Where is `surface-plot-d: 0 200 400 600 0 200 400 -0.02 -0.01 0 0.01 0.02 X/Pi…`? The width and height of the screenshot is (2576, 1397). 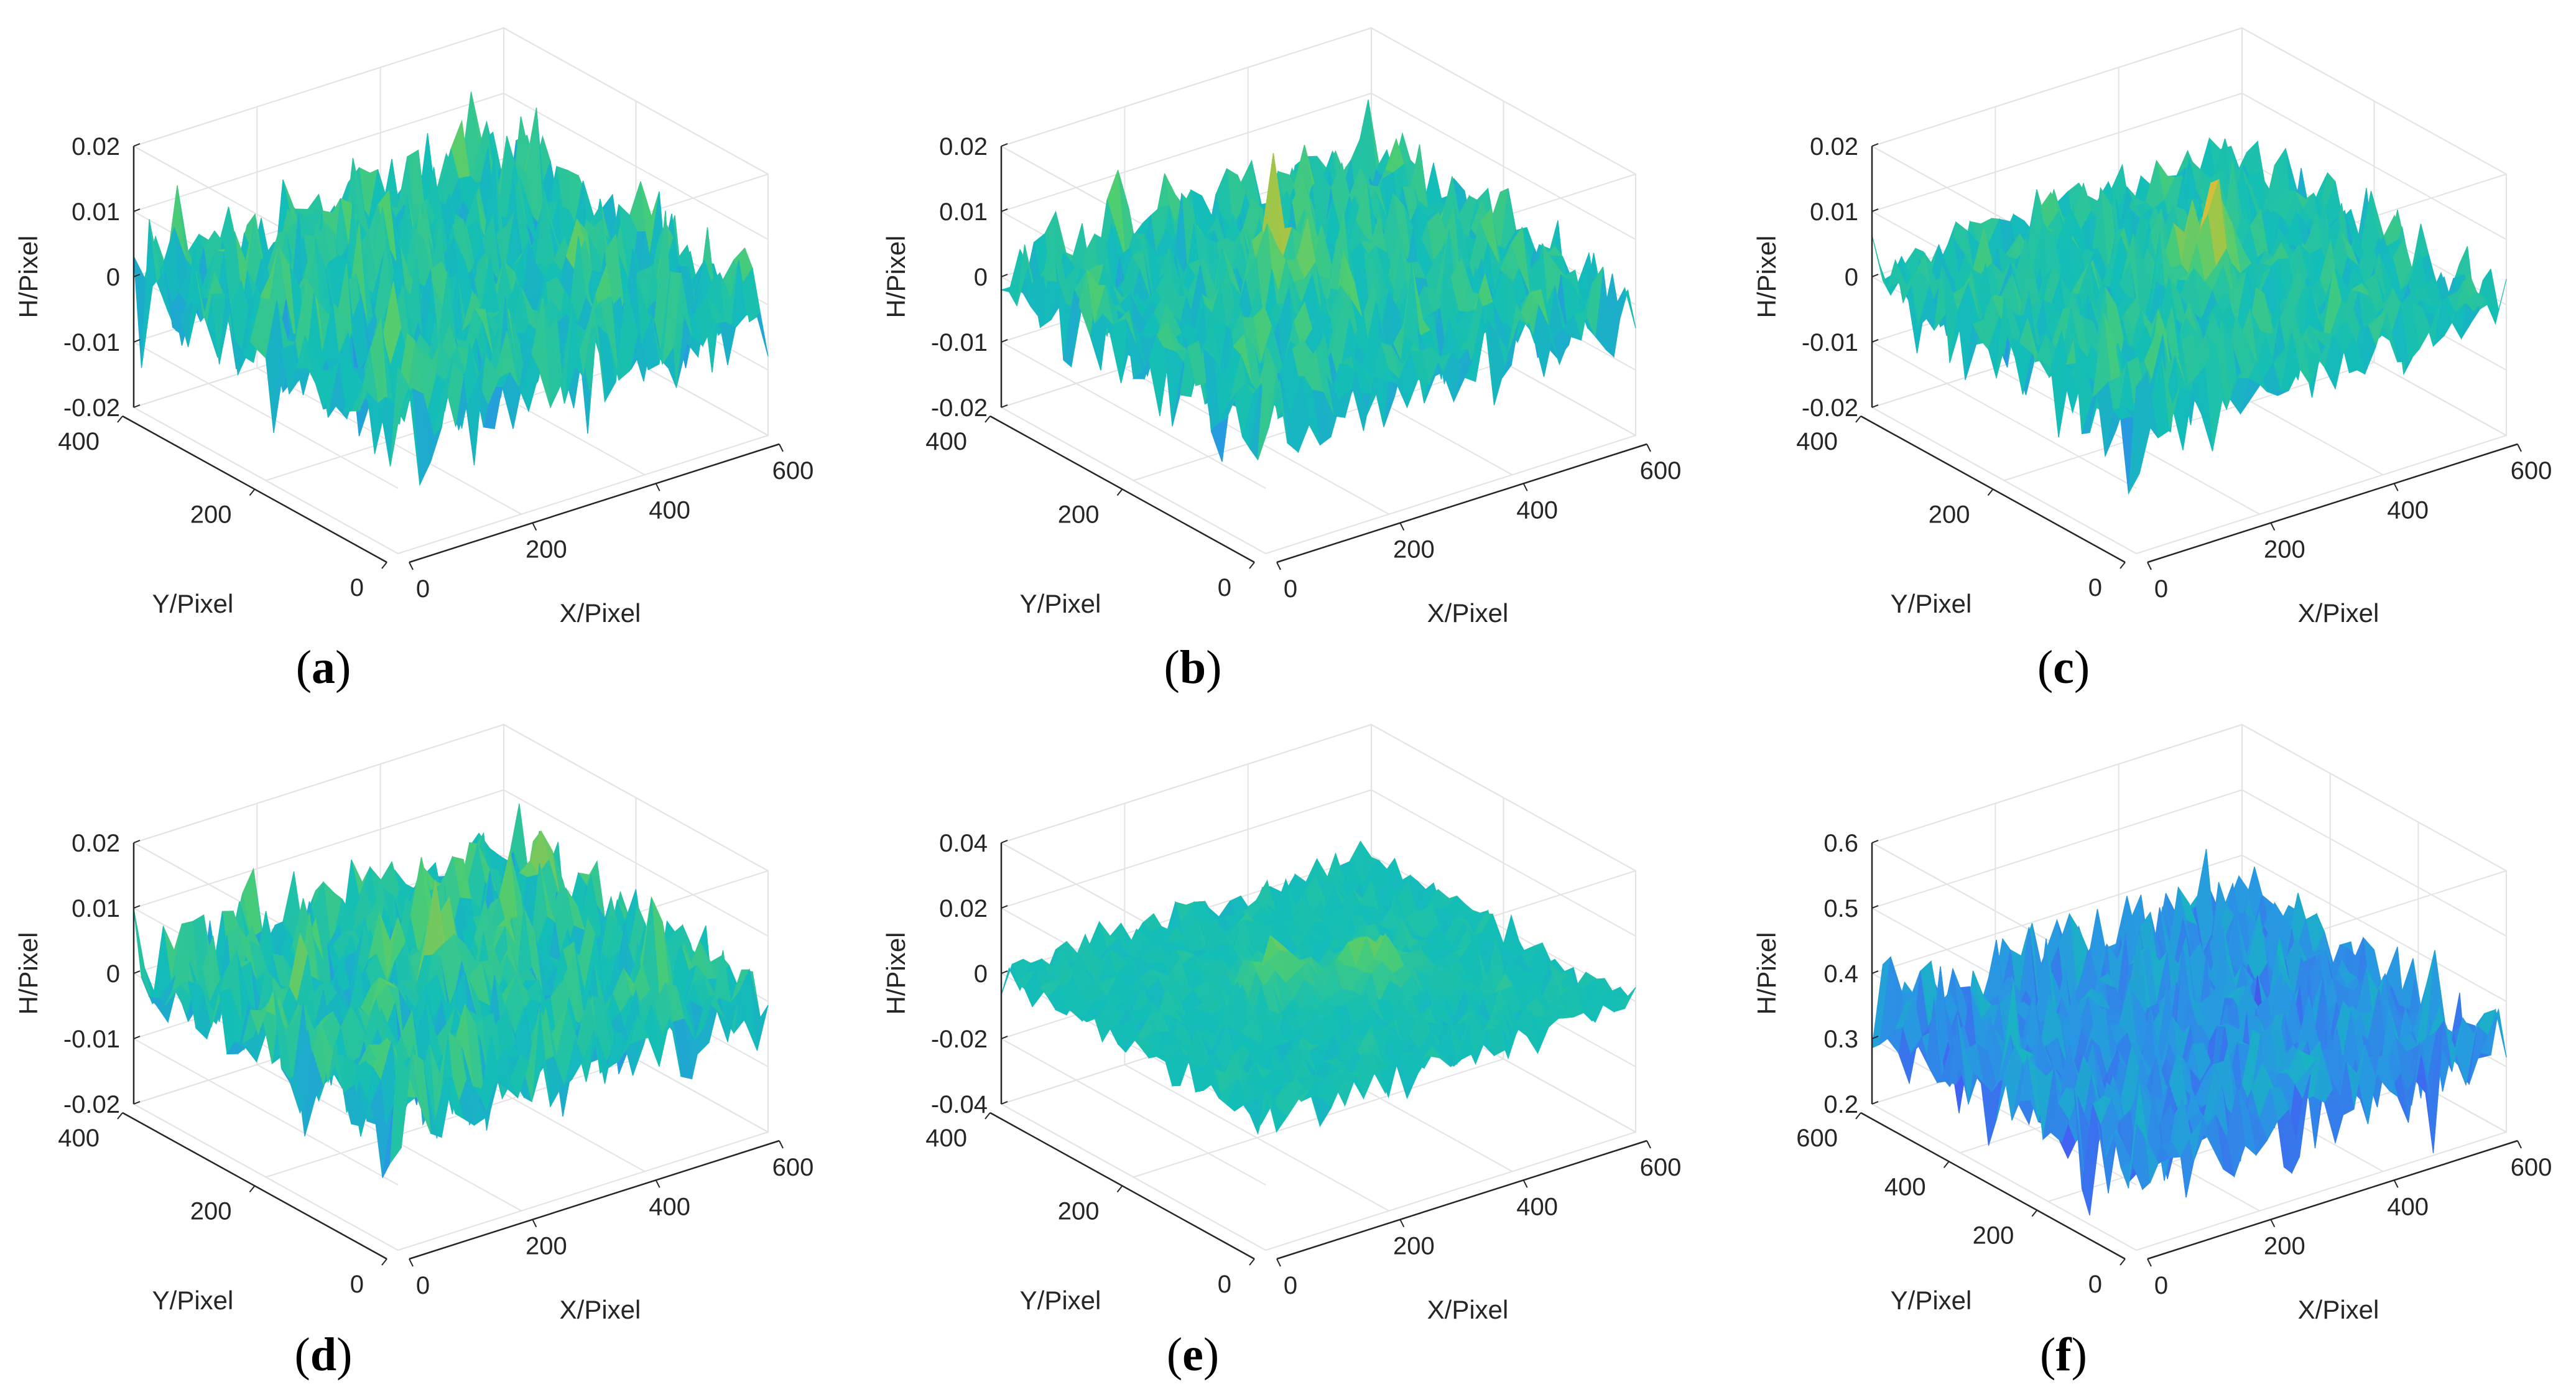 surface-plot-d: 0 200 400 600 0 200 400 -0.02 -0.01 0 0.01 0.02 X/Pi… is located at coordinates (414, 1023).